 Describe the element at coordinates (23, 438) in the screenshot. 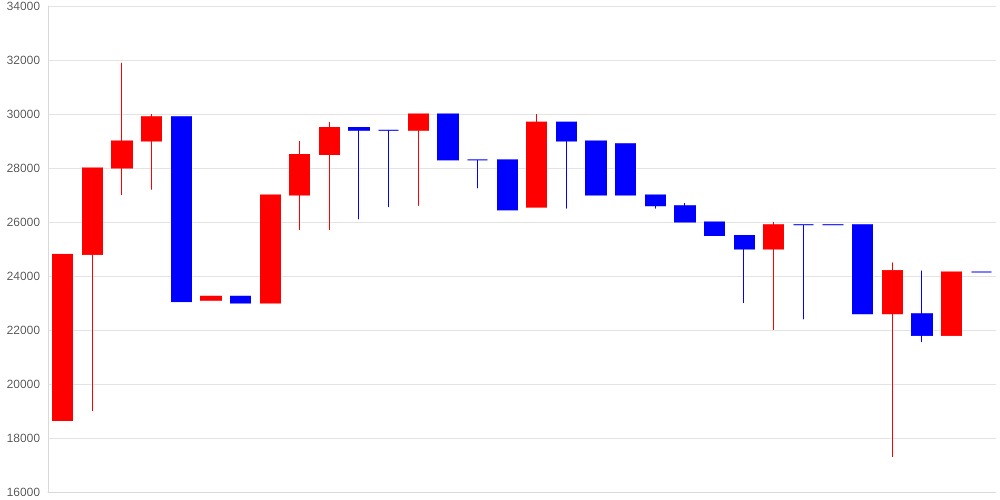

I see `y-tick-label: 18000` at that location.